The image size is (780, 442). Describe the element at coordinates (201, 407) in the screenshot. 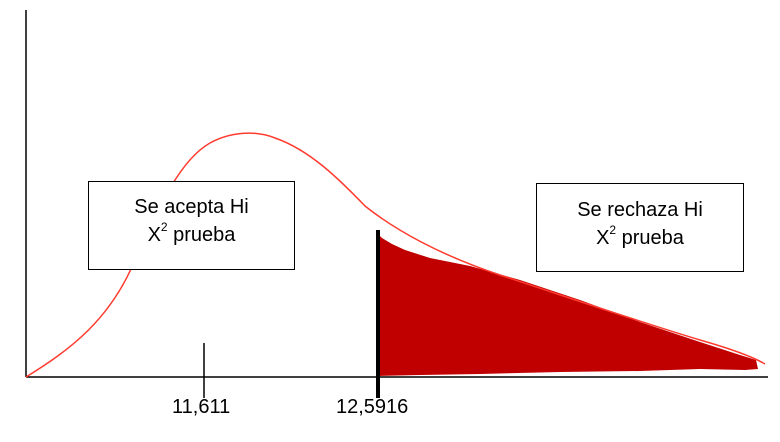

I see `observed-value-label: 11,611` at that location.